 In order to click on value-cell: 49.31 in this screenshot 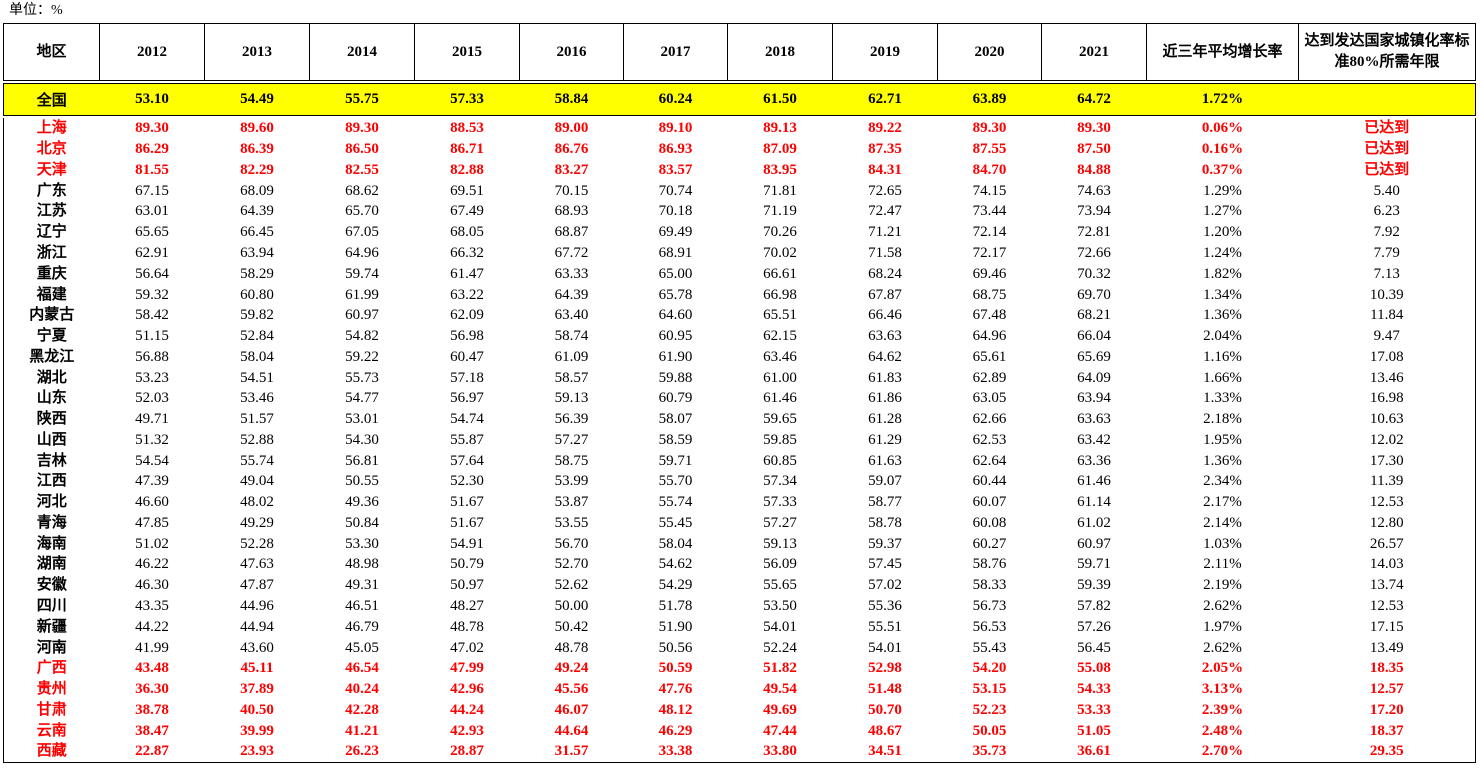, I will do `click(362, 585)`.